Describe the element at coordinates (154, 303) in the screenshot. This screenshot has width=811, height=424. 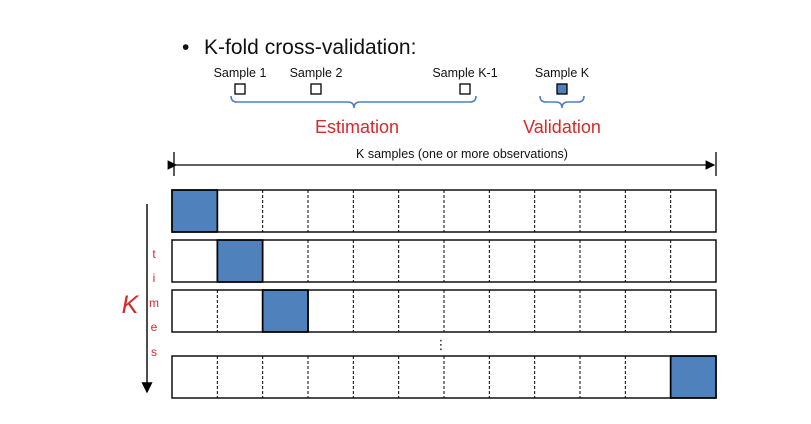
I see `times-letter-2: m` at that location.